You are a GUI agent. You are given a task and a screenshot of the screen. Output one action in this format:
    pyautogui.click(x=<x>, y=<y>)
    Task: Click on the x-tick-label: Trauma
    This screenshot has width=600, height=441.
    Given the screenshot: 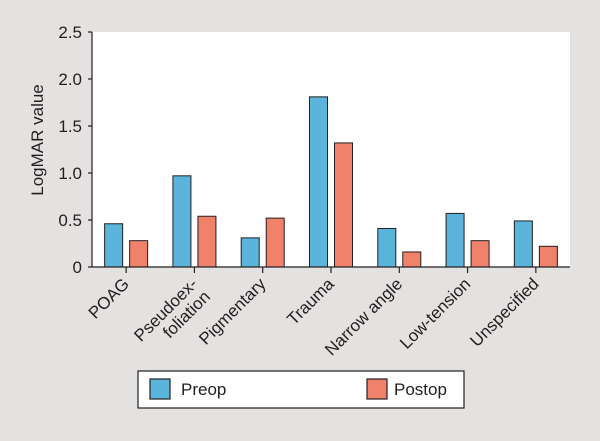 What is the action you would take?
    pyautogui.click(x=310, y=301)
    